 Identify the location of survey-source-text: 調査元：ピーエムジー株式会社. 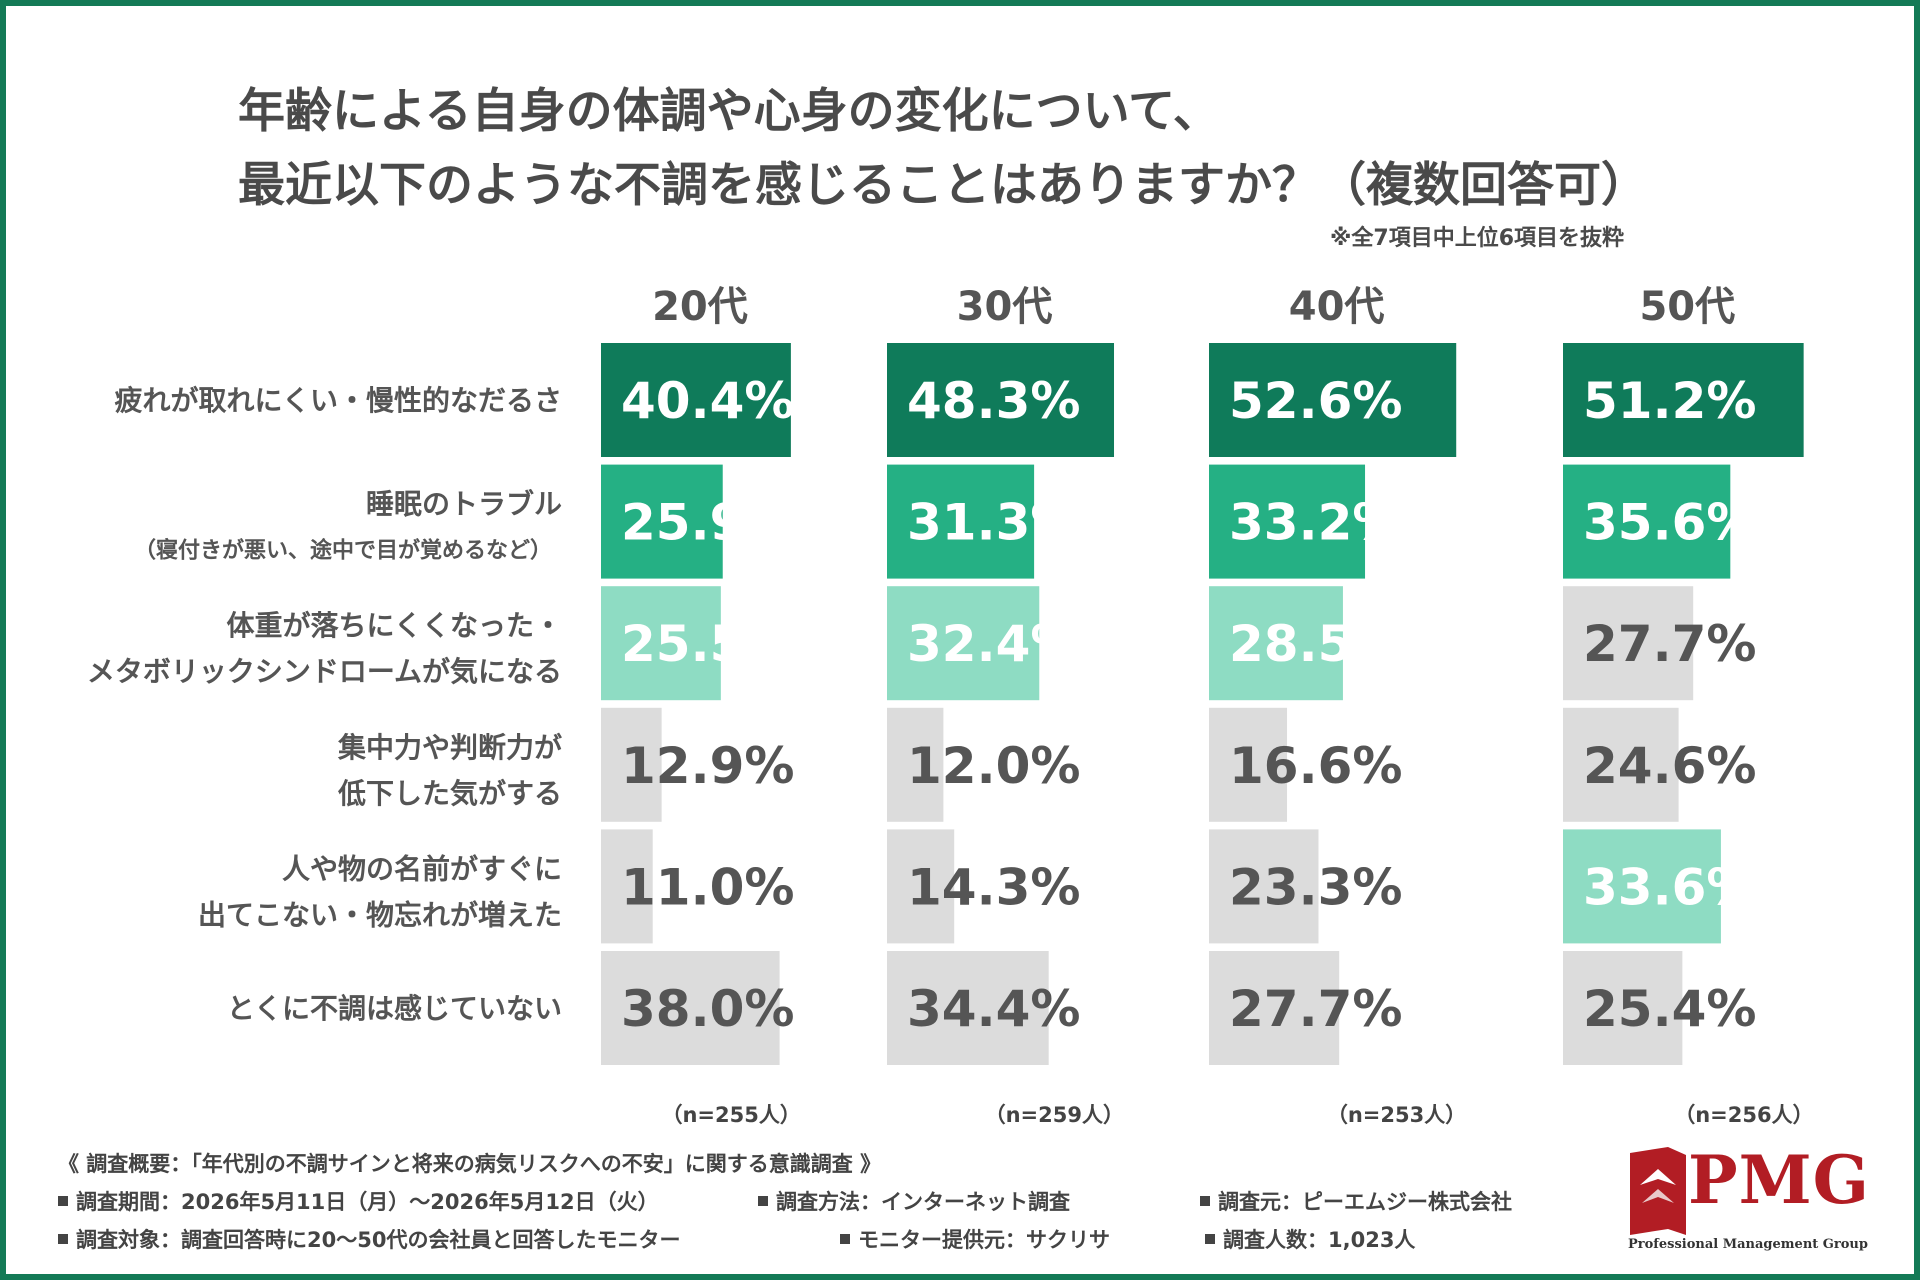
(1365, 1202).